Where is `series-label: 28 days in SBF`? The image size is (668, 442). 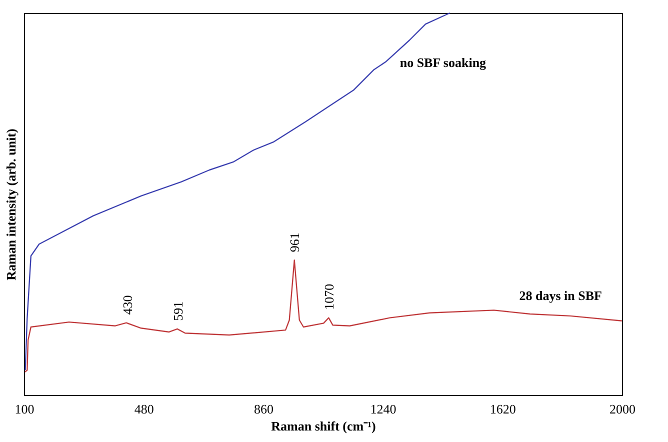 series-label: 28 days in SBF is located at coordinates (560, 295).